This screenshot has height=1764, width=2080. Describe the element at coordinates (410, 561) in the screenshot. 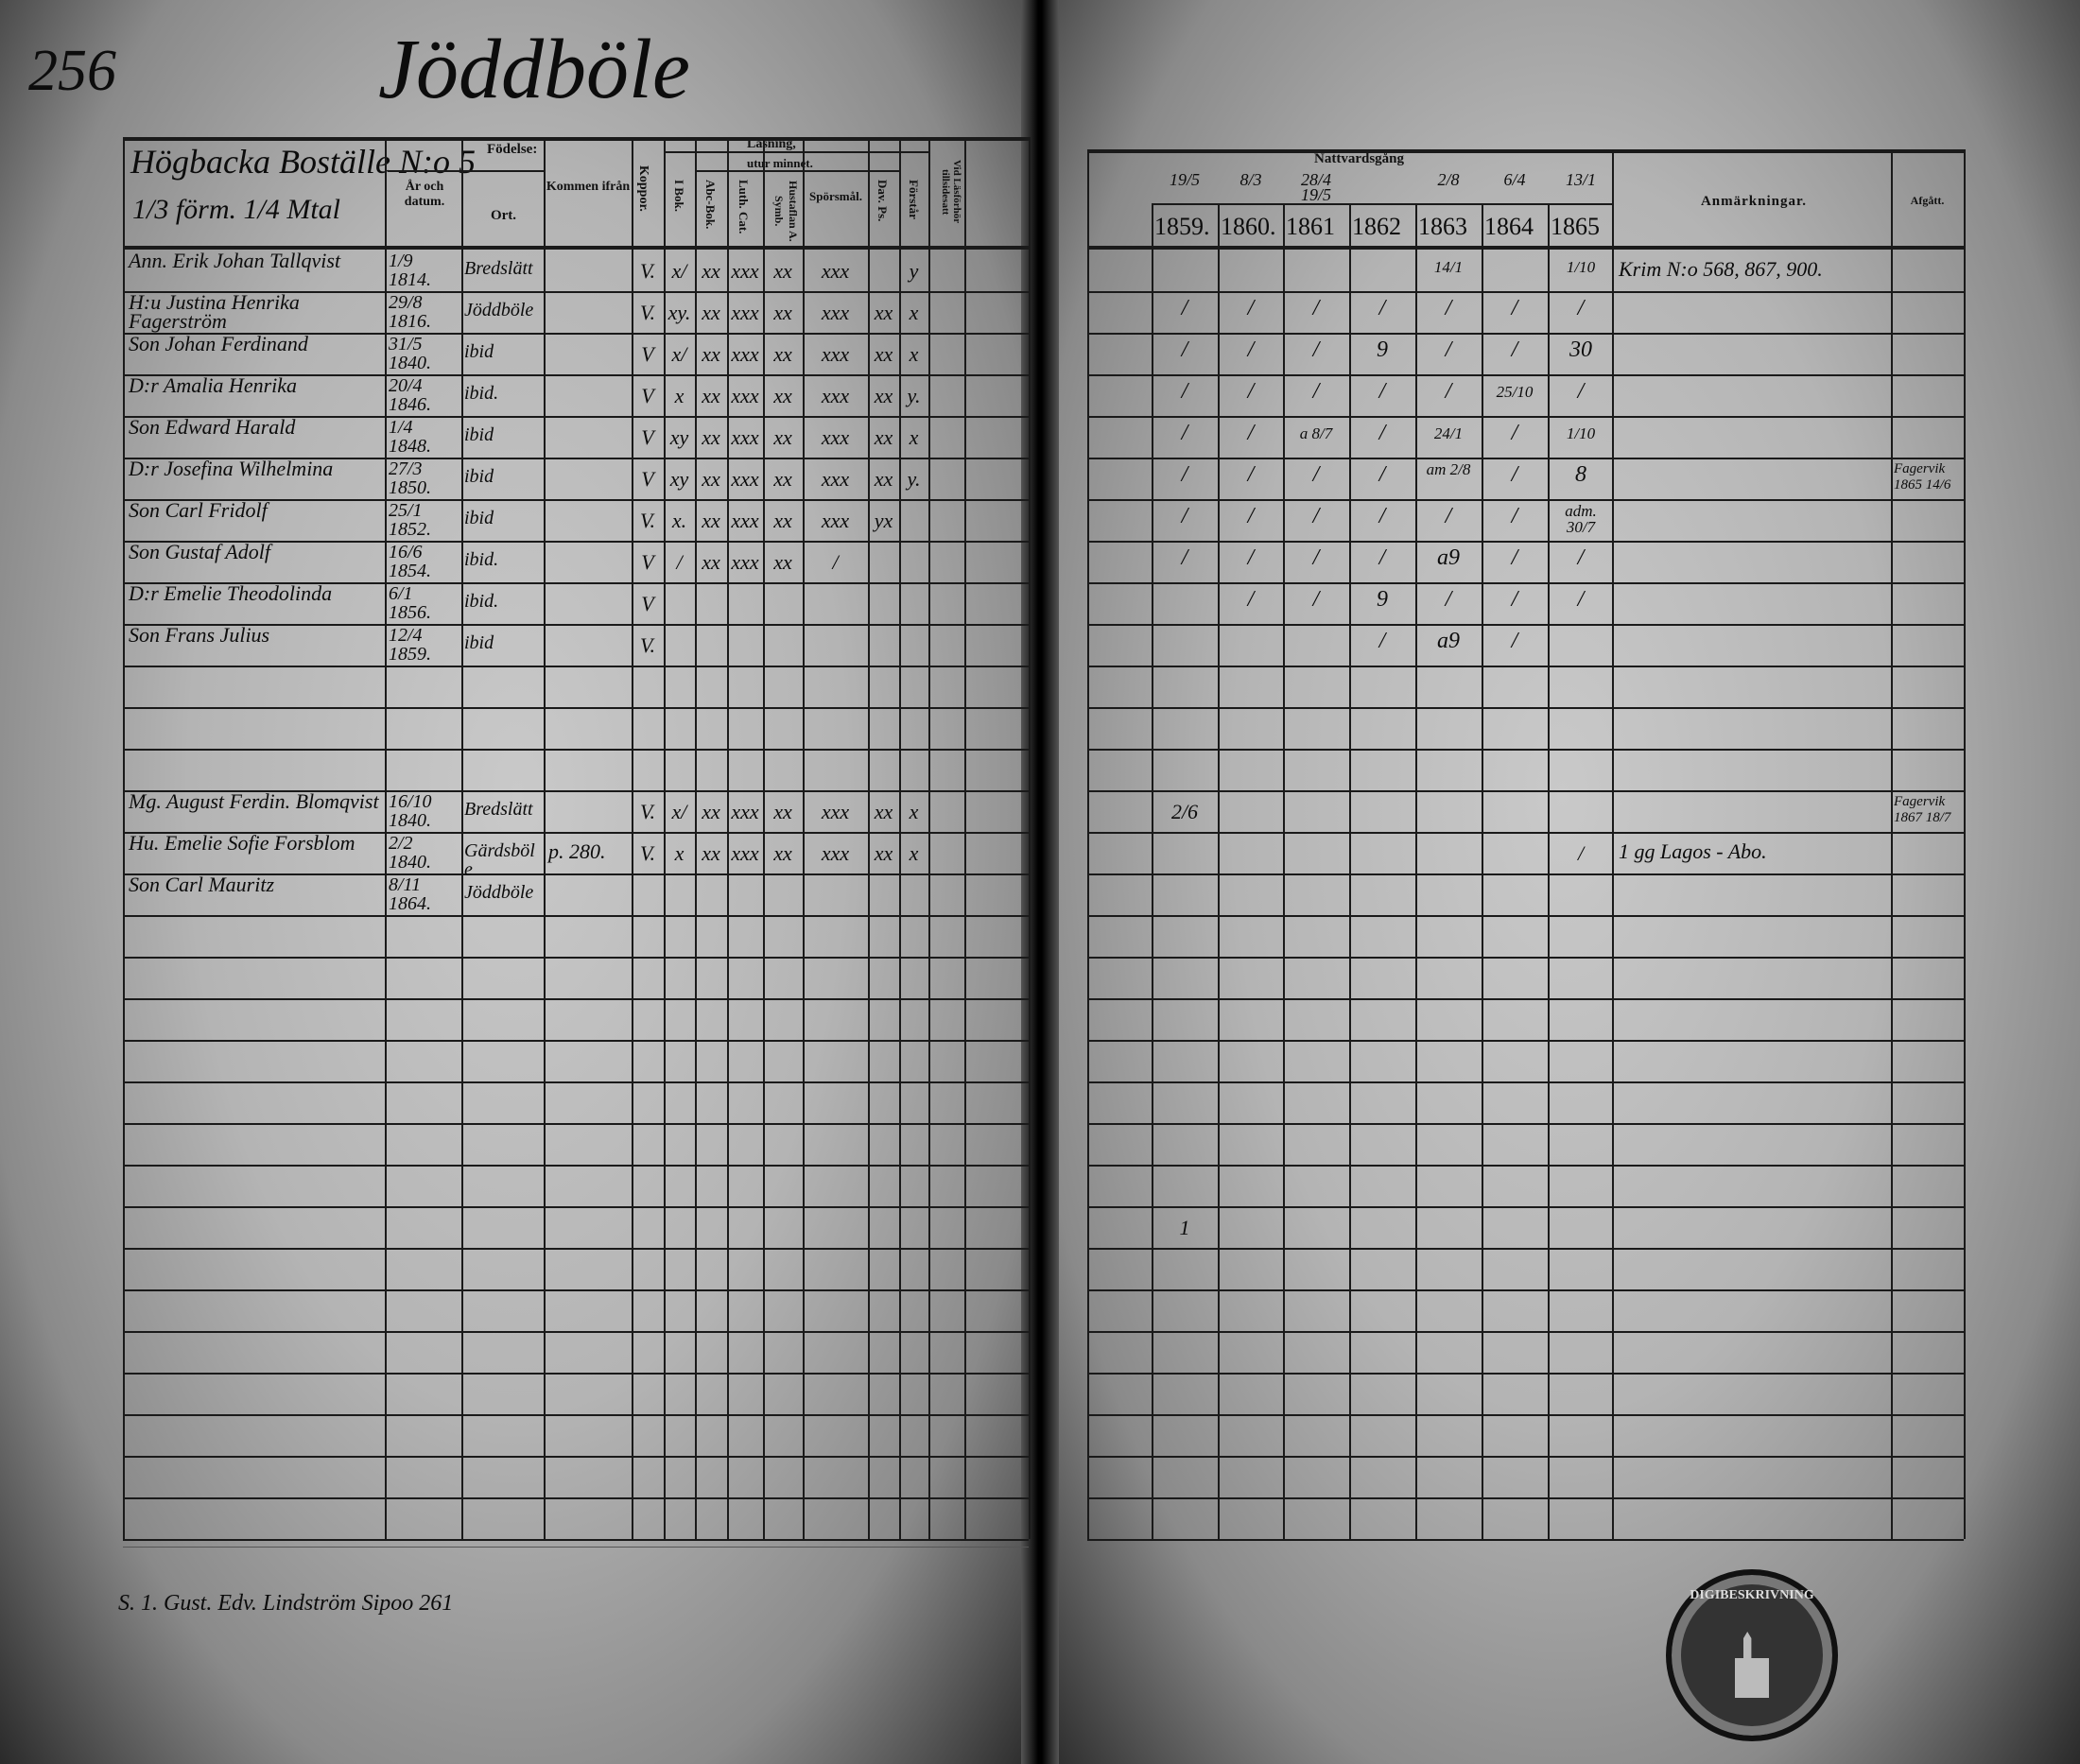

I see `birth-date: 16/6 1854.` at that location.